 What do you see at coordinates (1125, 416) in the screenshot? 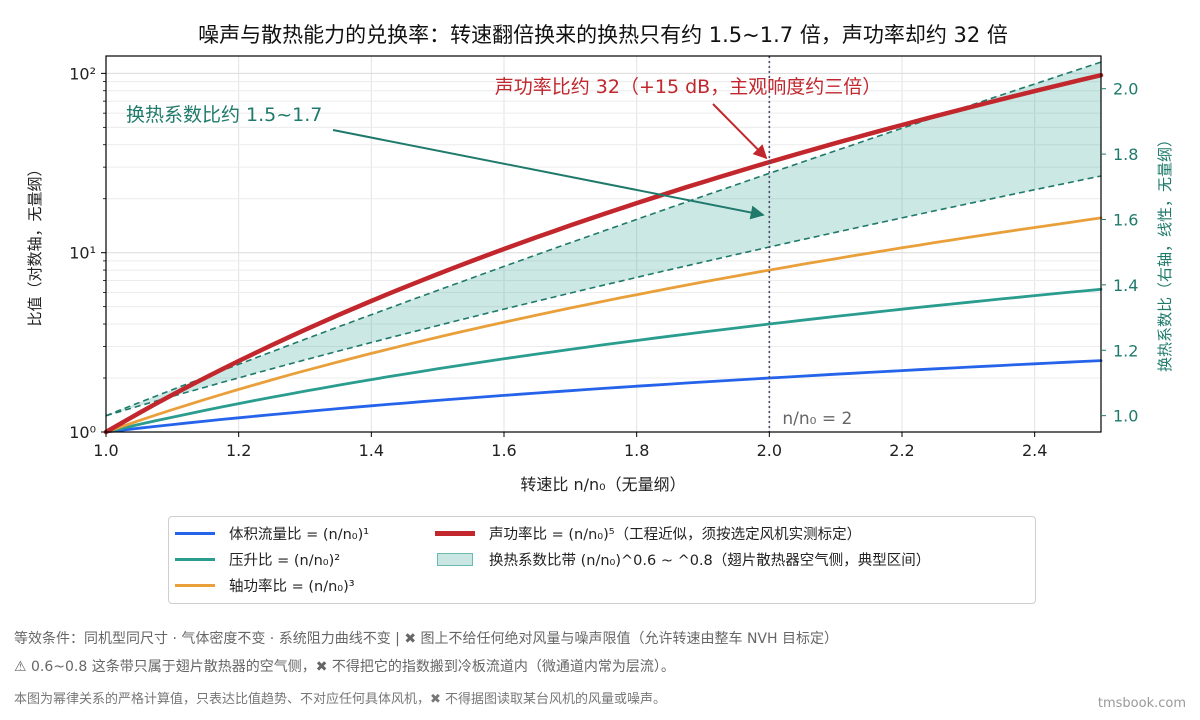
I see `y-right-tick-label-0: 1.0` at bounding box center [1125, 416].